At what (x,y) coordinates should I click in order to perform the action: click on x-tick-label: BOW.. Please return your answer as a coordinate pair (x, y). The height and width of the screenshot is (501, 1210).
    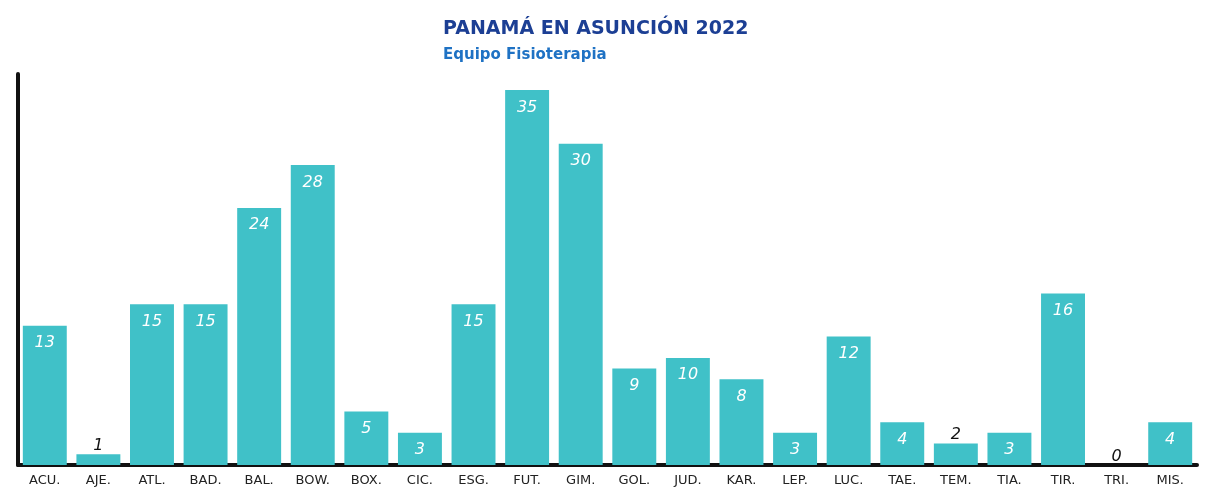
    Looking at the image, I should click on (312, 479).